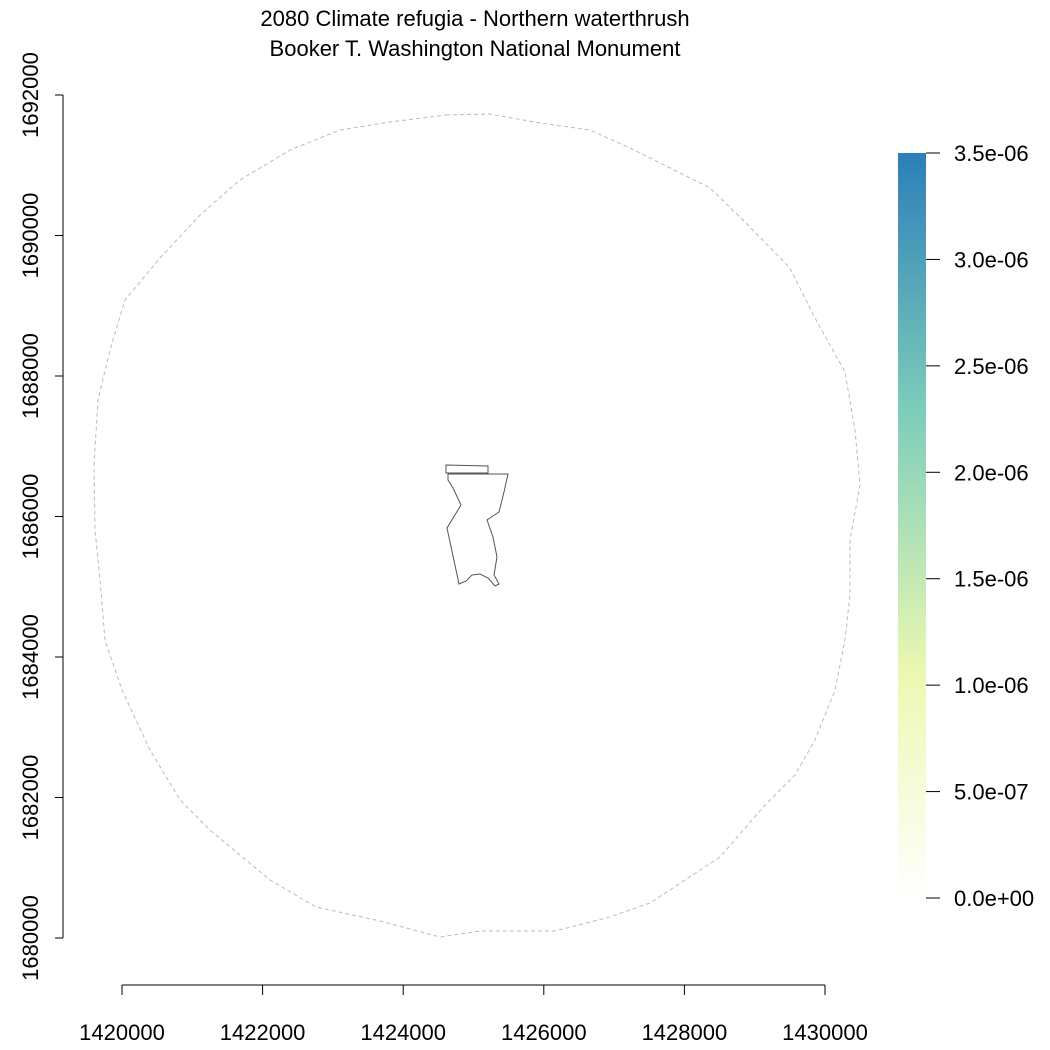 This screenshot has height=1050, width=1050. What do you see at coordinates (403, 1032) in the screenshot?
I see `x-tick-label: 1424000` at bounding box center [403, 1032].